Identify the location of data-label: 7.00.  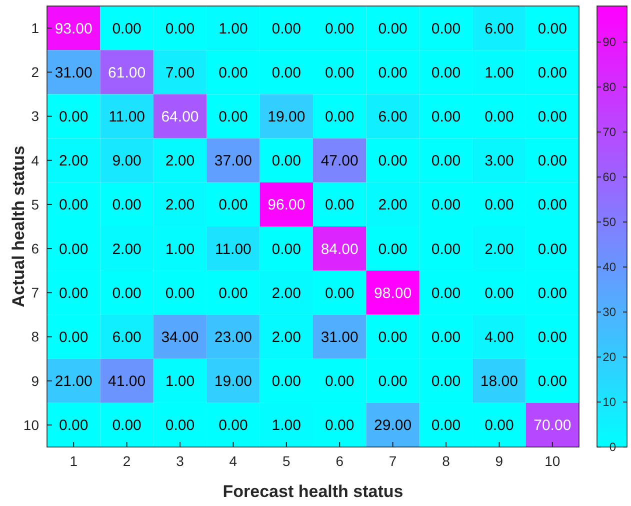
(180, 73).